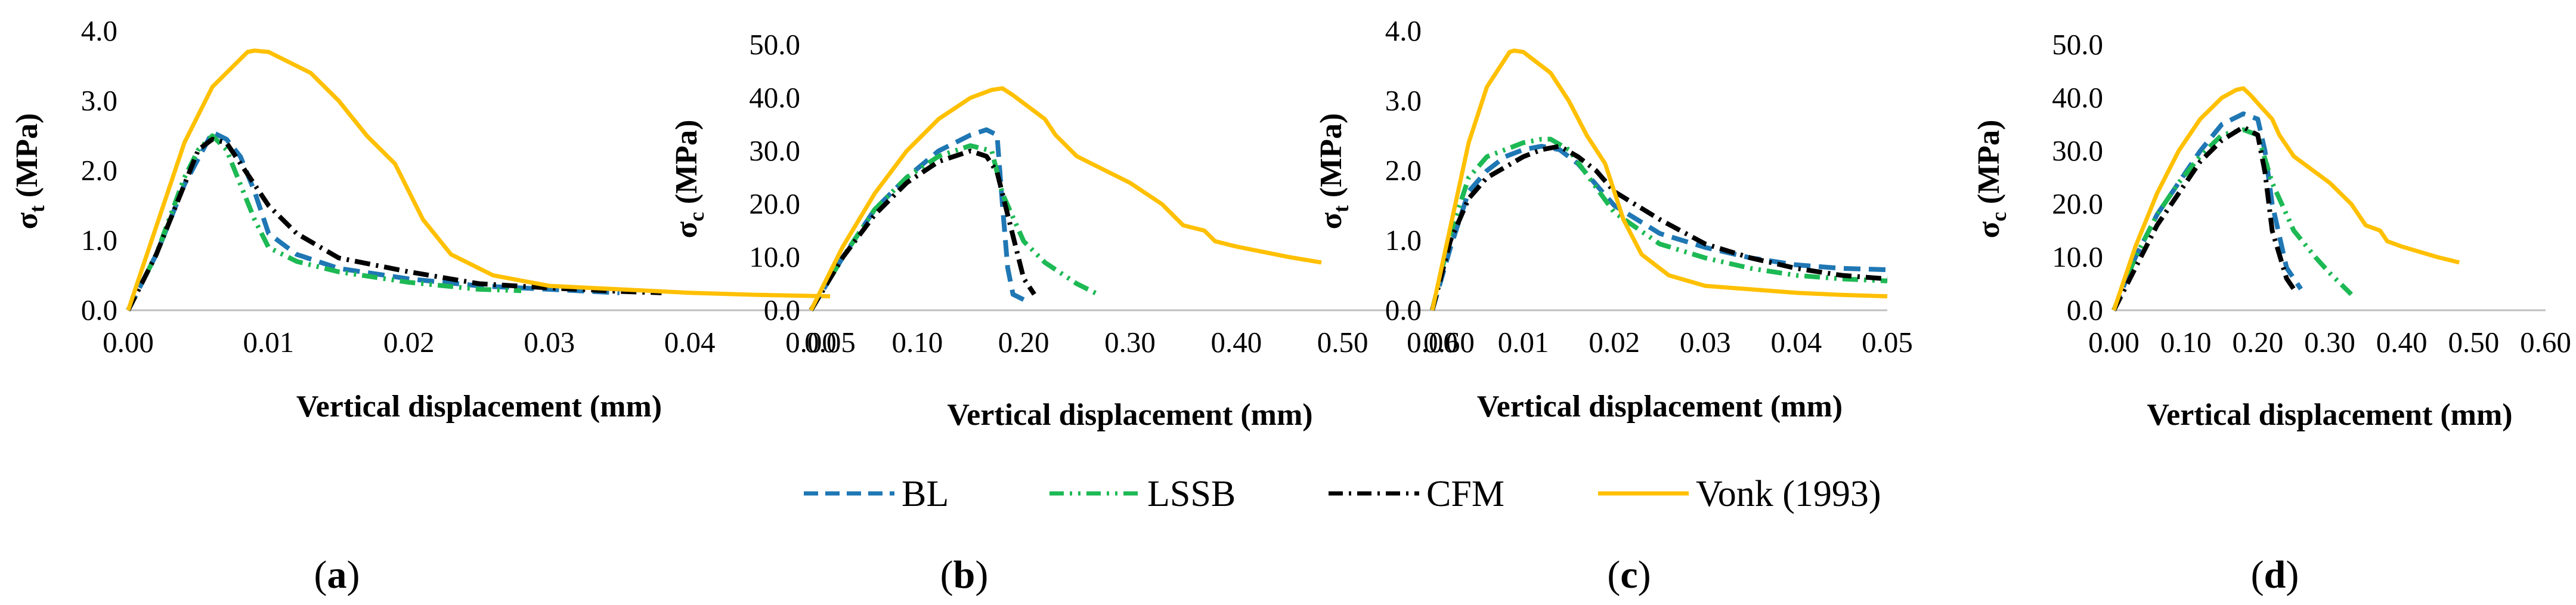 The width and height of the screenshot is (2576, 605). What do you see at coordinates (1142, 494) in the screenshot?
I see `legend-item-lssb: LSSB` at bounding box center [1142, 494].